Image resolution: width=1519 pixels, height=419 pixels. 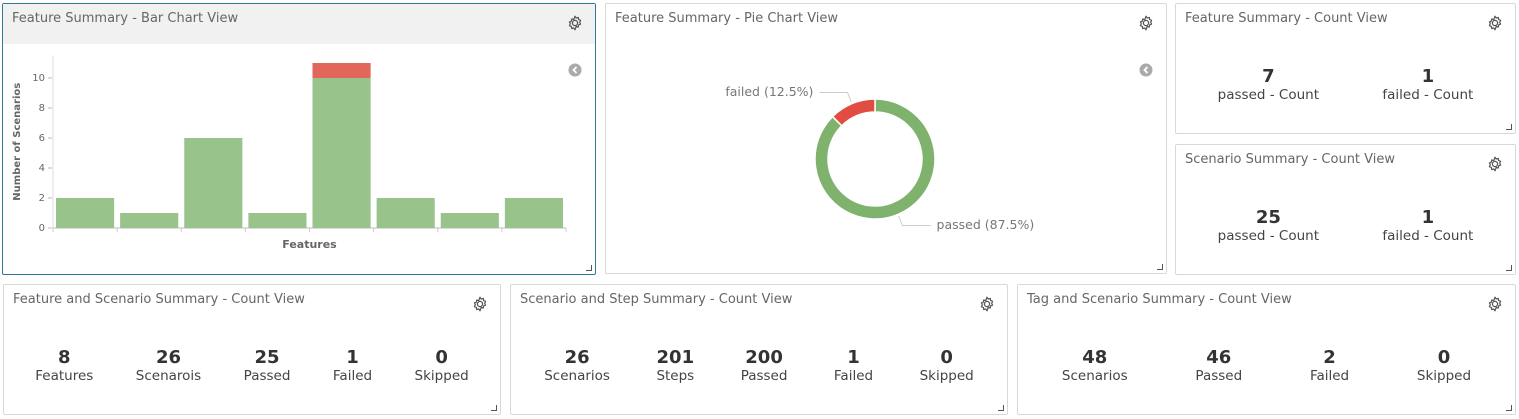 What do you see at coordinates (168, 357) in the screenshot?
I see `count-value: 26` at bounding box center [168, 357].